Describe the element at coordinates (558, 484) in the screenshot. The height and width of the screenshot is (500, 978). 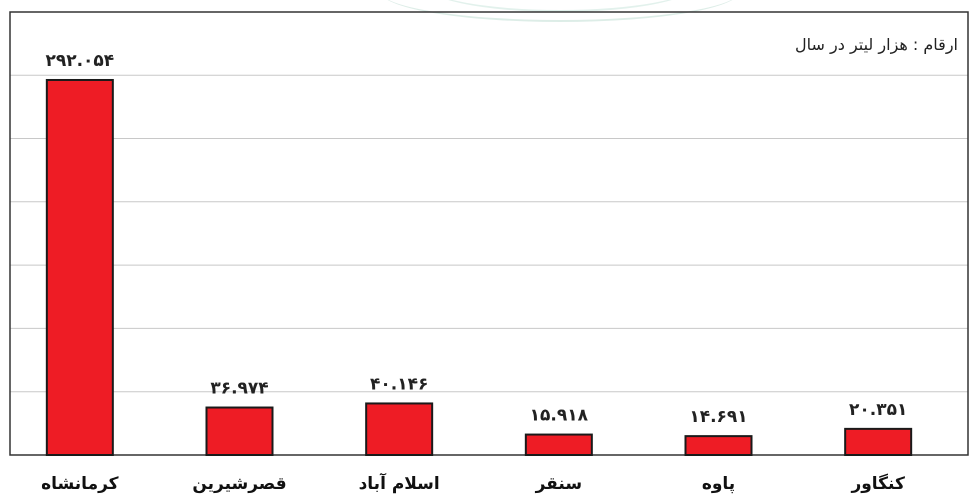
I see `category-label: سنقر` at that location.